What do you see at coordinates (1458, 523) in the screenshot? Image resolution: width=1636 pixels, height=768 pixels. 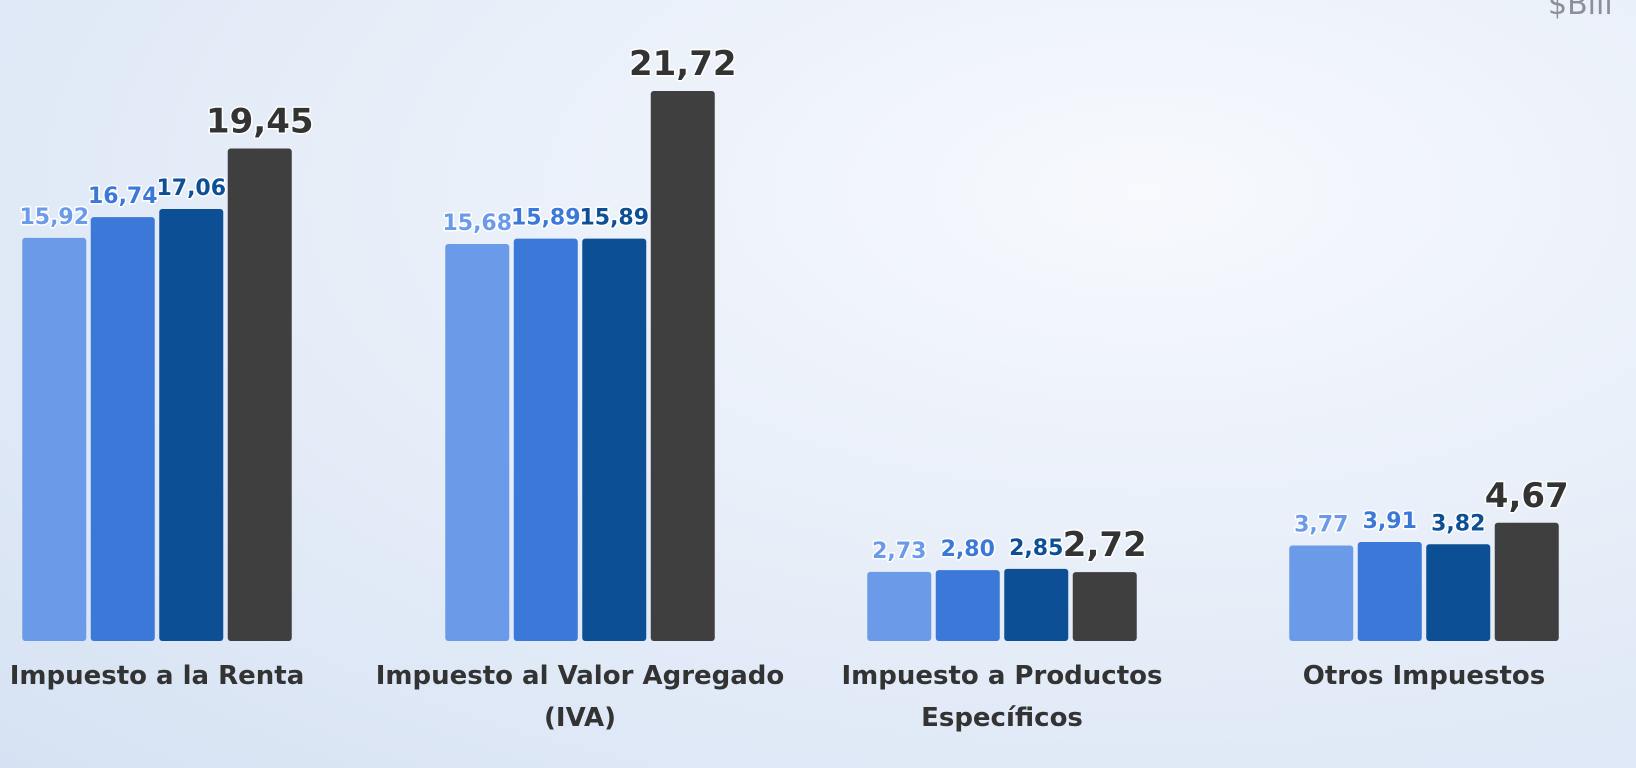 I see `value-label: 3,82` at bounding box center [1458, 523].